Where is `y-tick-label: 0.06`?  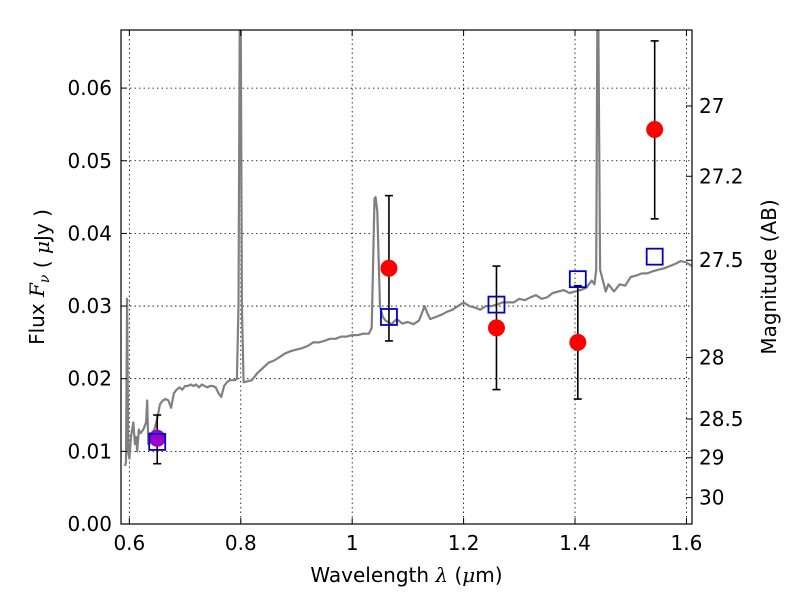
y-tick-label: 0.06 is located at coordinates (89, 88).